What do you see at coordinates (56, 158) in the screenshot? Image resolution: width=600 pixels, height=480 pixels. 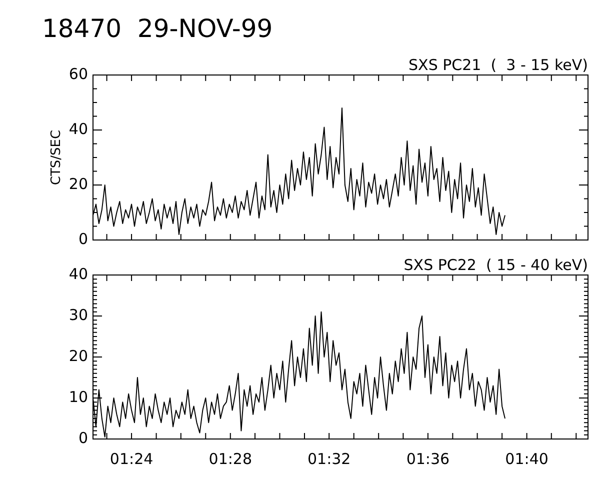 I see `y-axis-title: CTS/SEC` at bounding box center [56, 158].